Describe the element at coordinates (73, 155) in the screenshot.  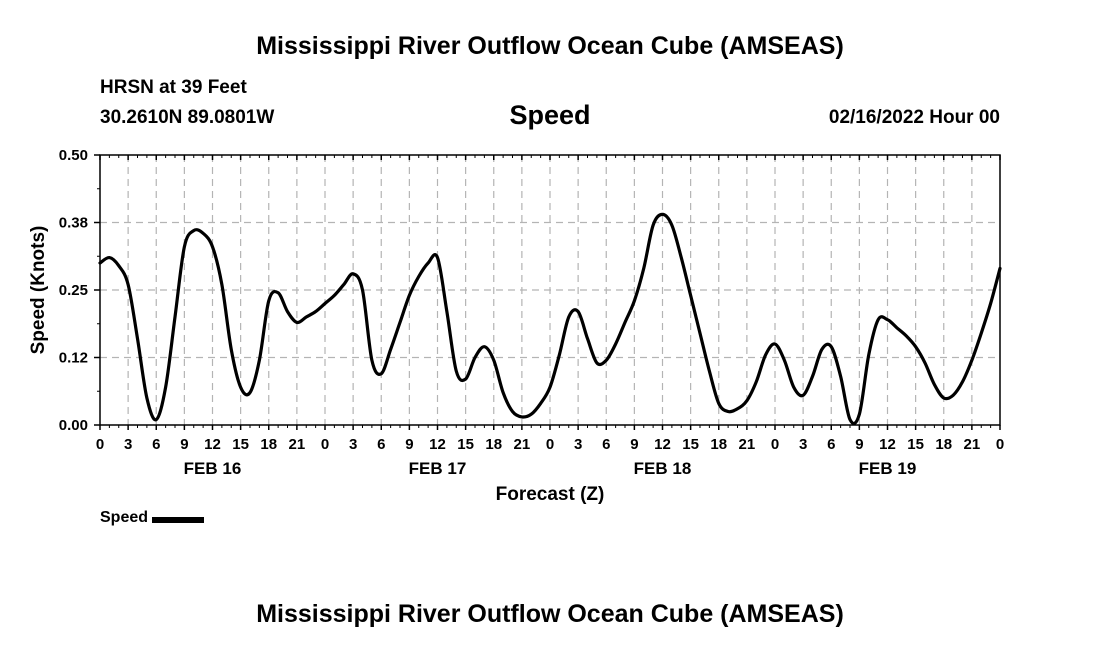
I see `y-tick-label: 0.50` at that location.